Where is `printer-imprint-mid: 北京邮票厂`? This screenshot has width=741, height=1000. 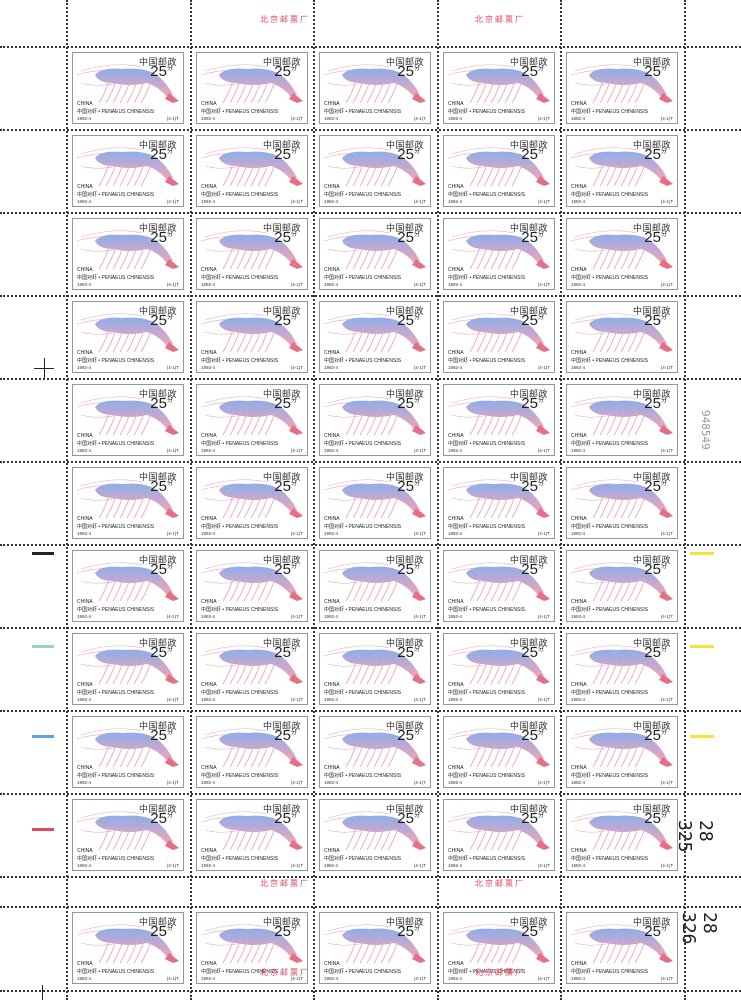 printer-imprint-mid: 北京邮票厂 is located at coordinates (285, 883).